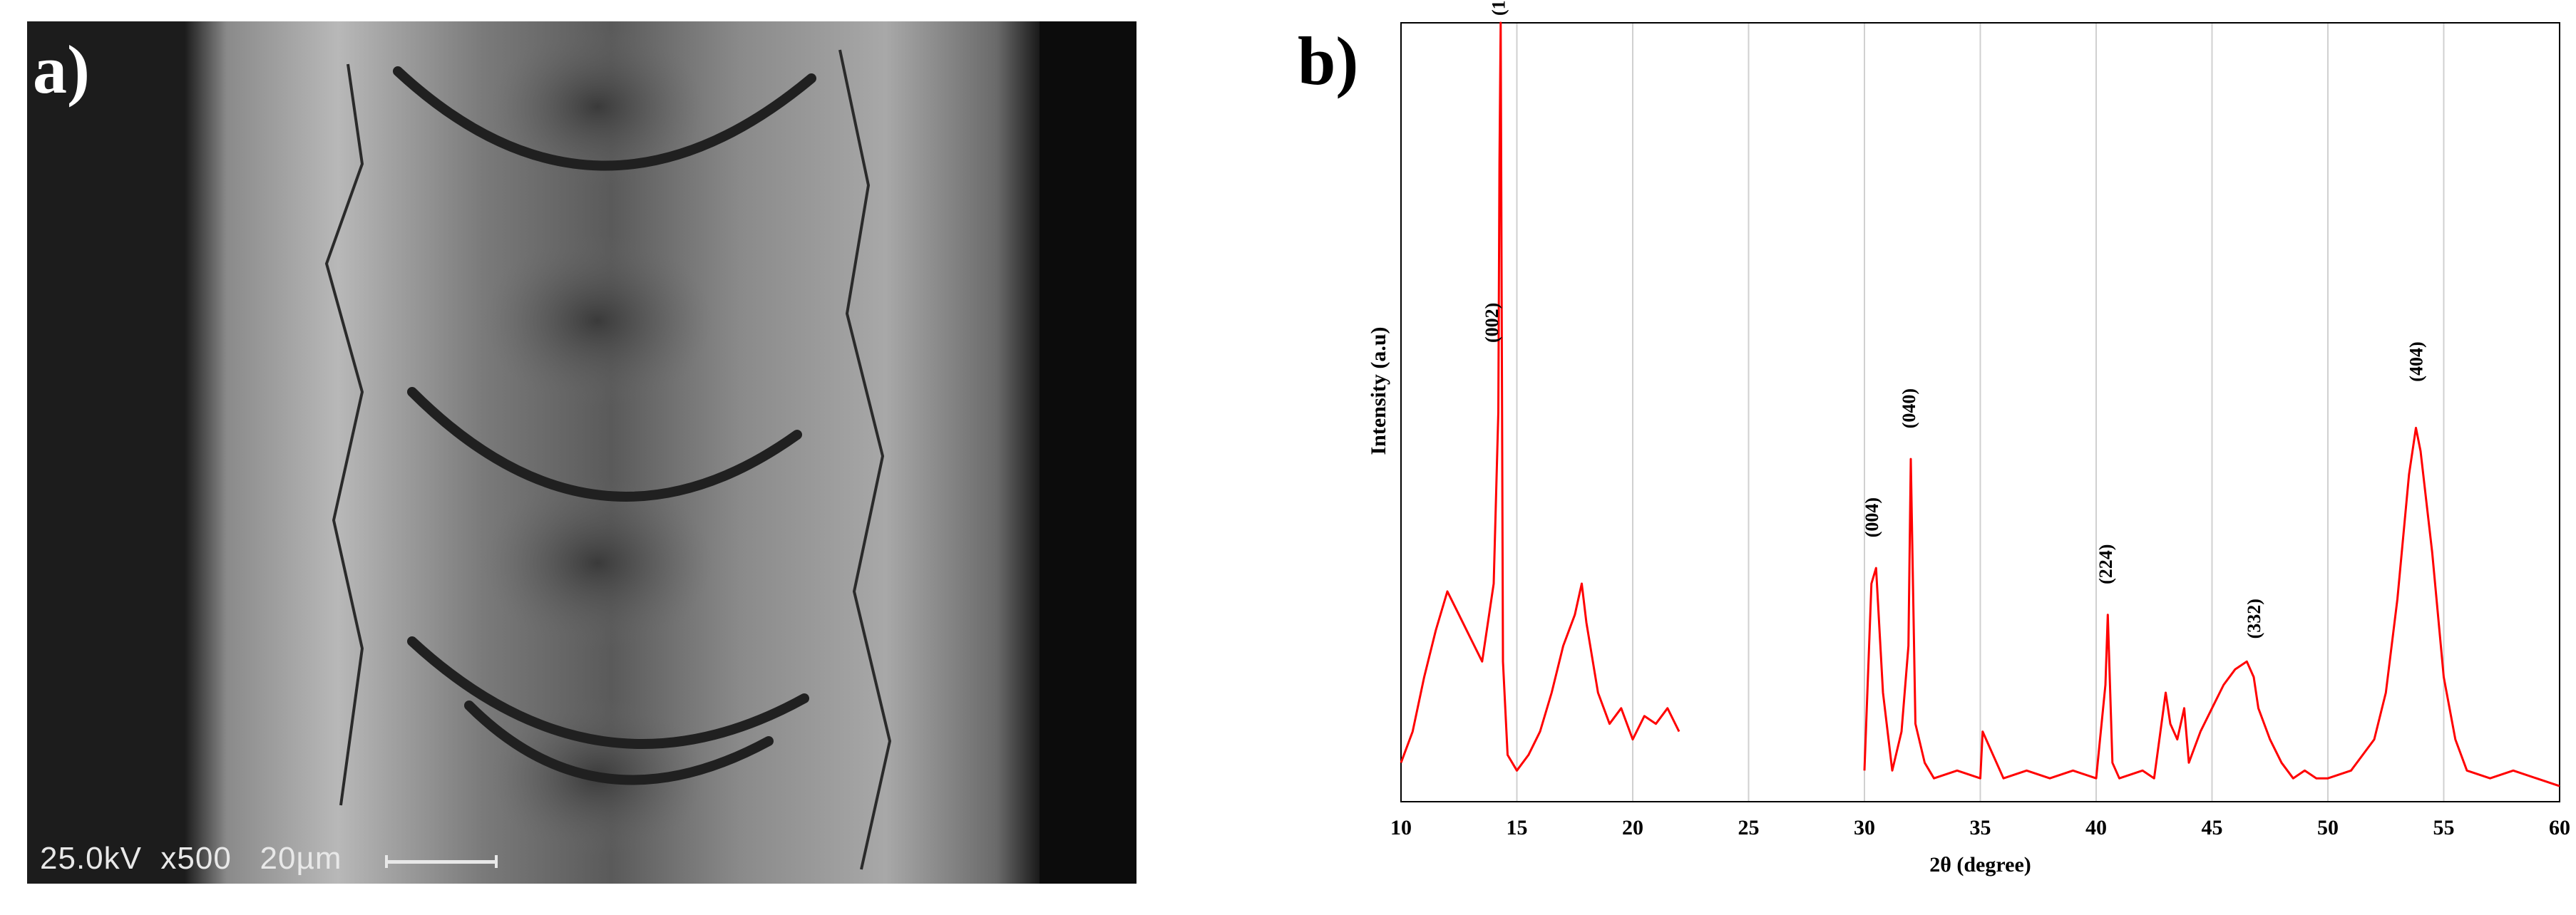 The image size is (2576, 915). What do you see at coordinates (2254, 619) in the screenshot?
I see `peak-label: (332)` at bounding box center [2254, 619].